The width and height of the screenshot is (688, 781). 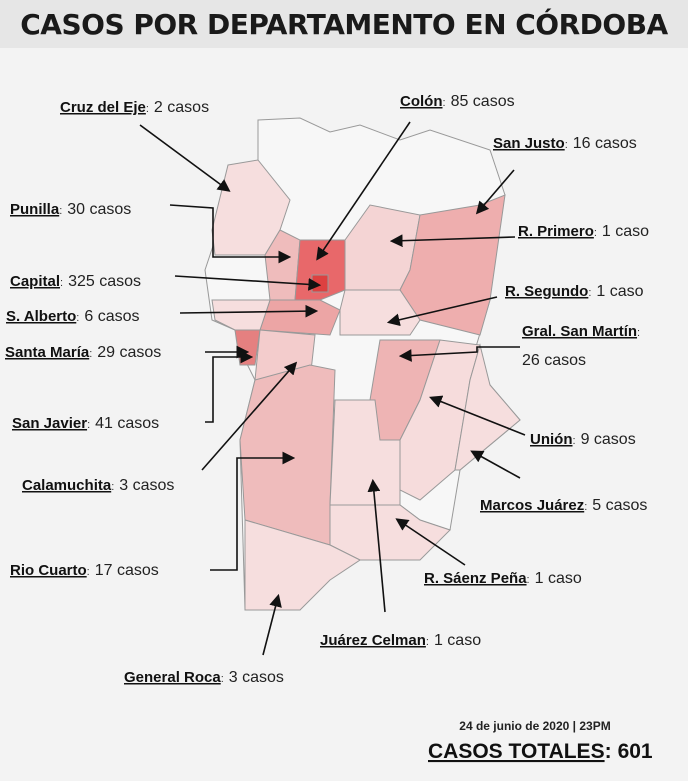 I want to click on department-name: Gral. San Martín, so click(x=579, y=331).